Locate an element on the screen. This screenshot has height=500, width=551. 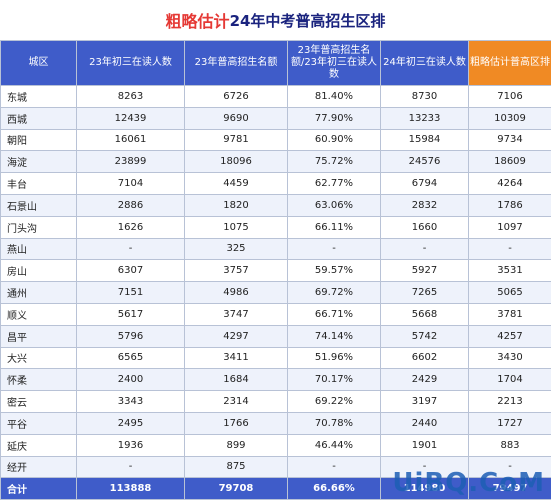
table-row: 石景山 2886 1820 63.06% 2832 1786 is located at coordinates (275, 205).